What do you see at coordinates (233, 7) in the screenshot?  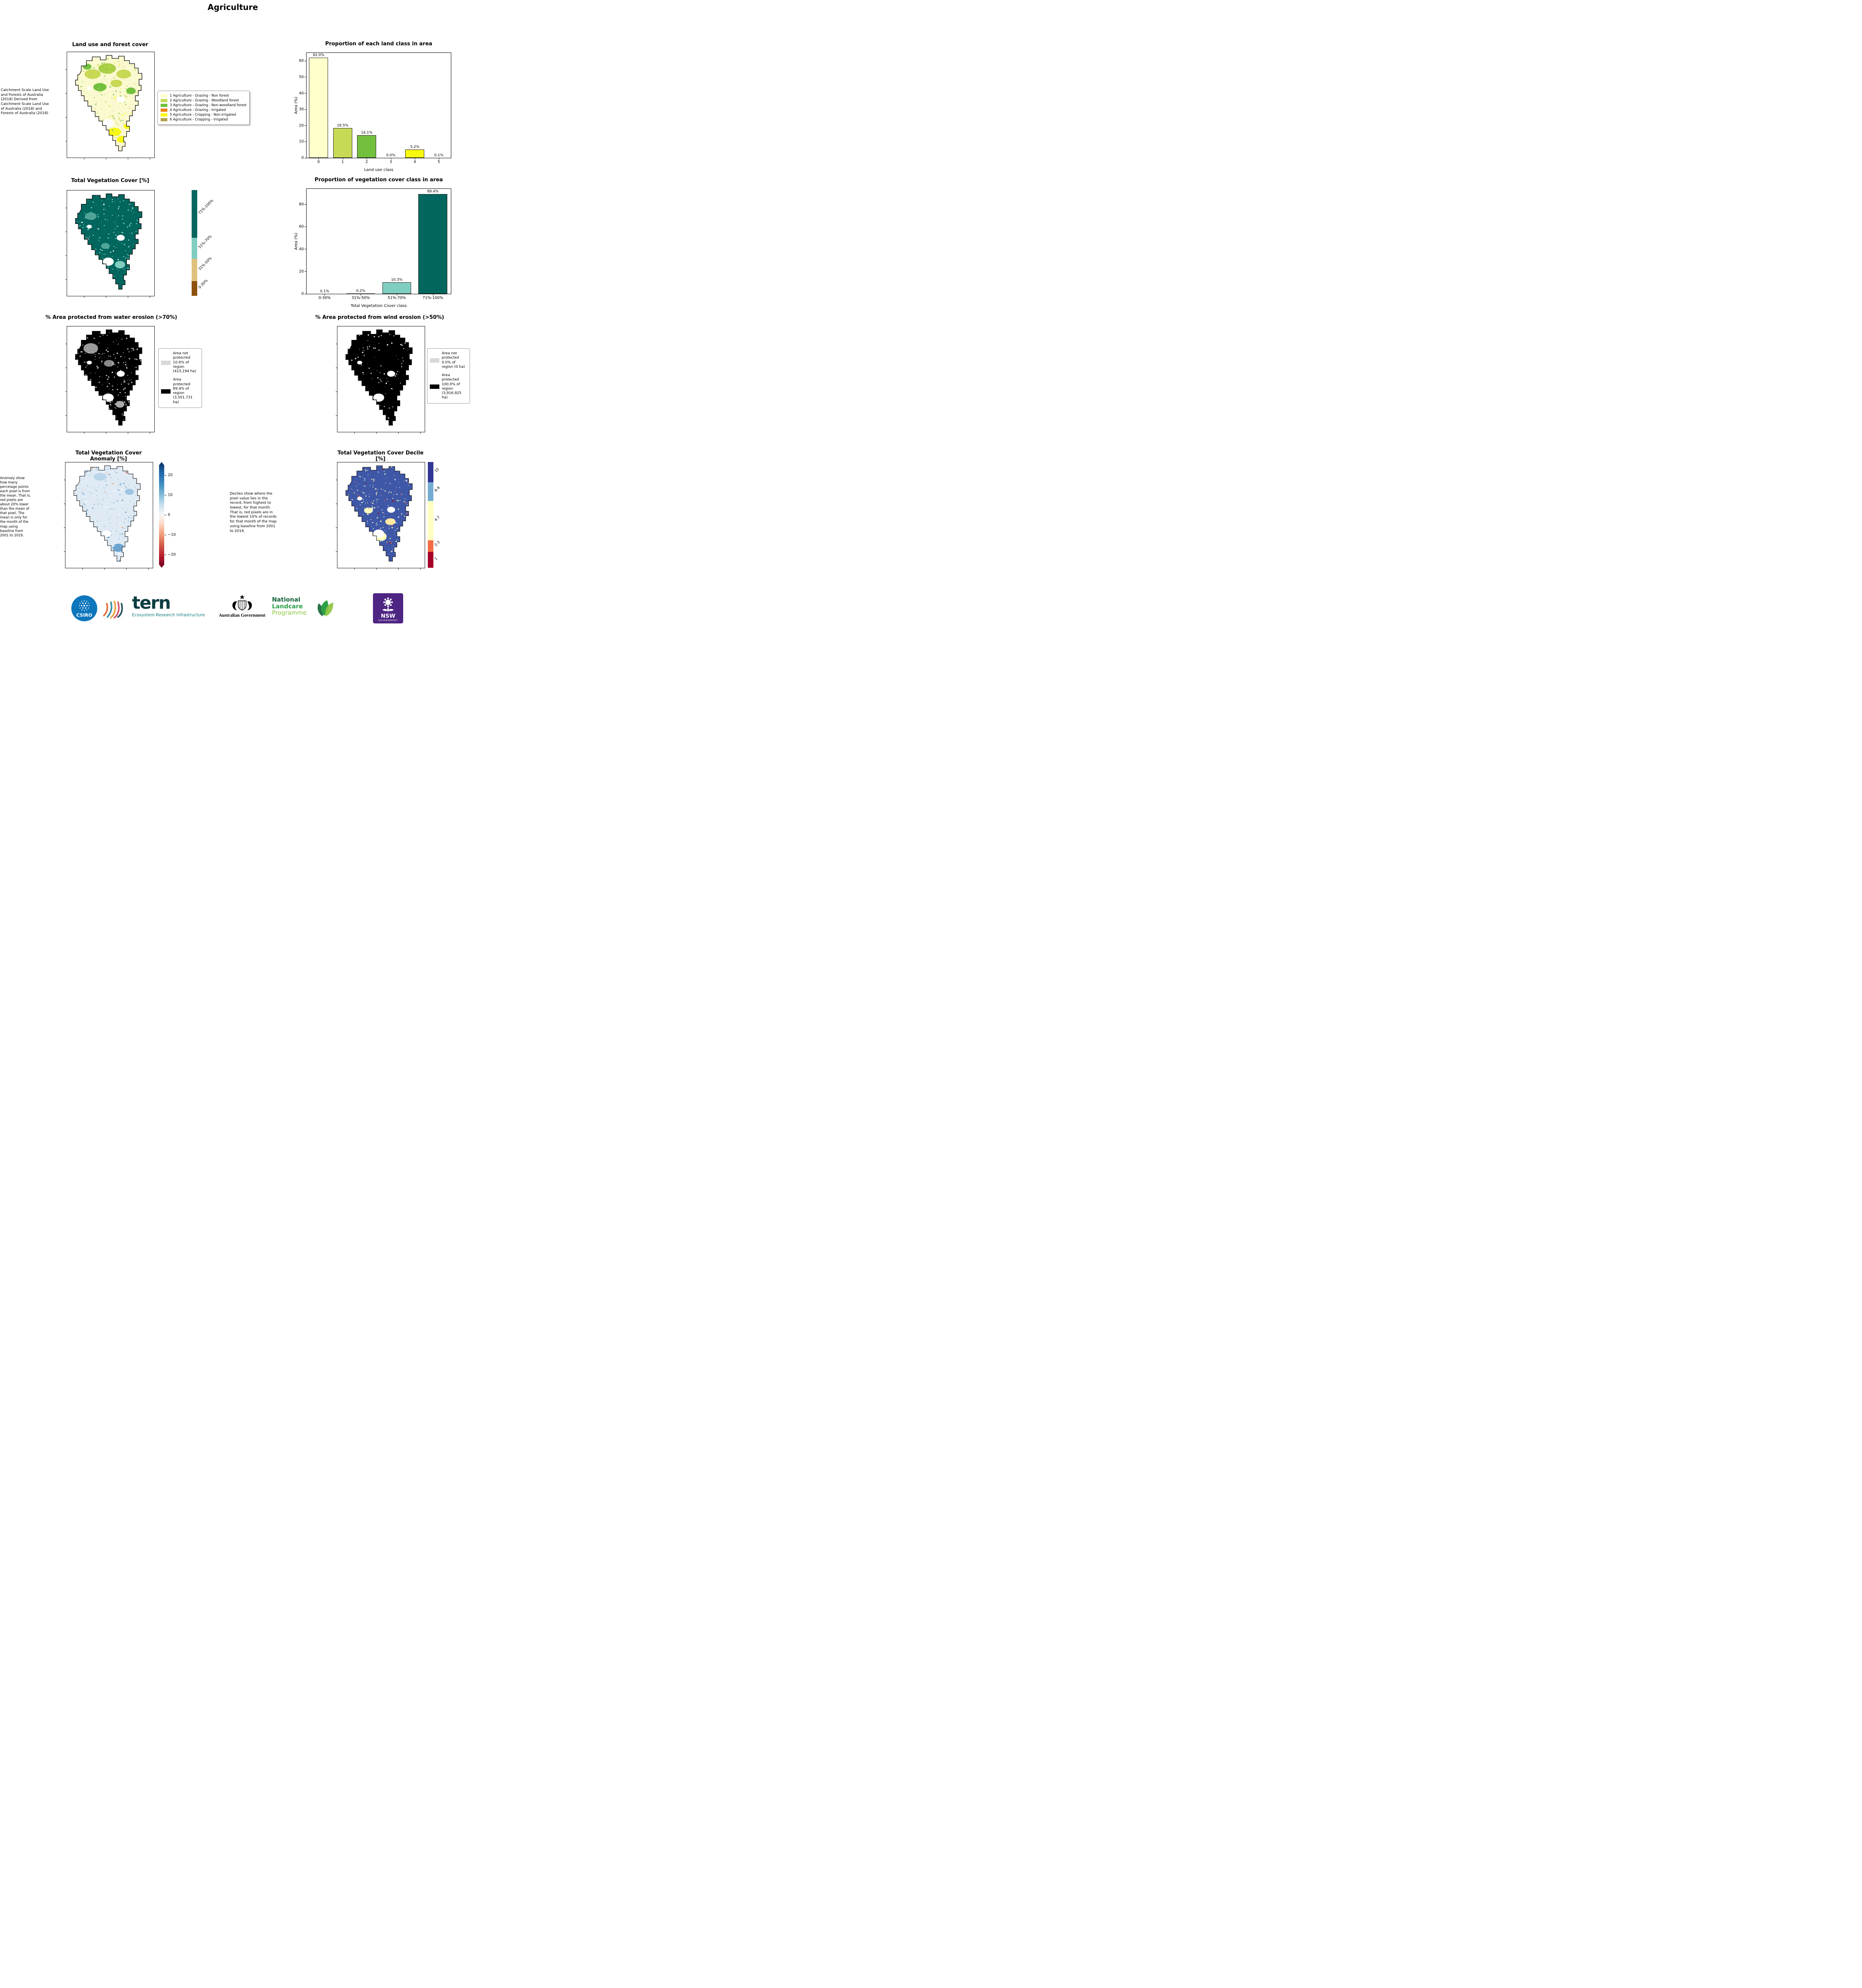 I see `page-title: Agriculture` at bounding box center [233, 7].